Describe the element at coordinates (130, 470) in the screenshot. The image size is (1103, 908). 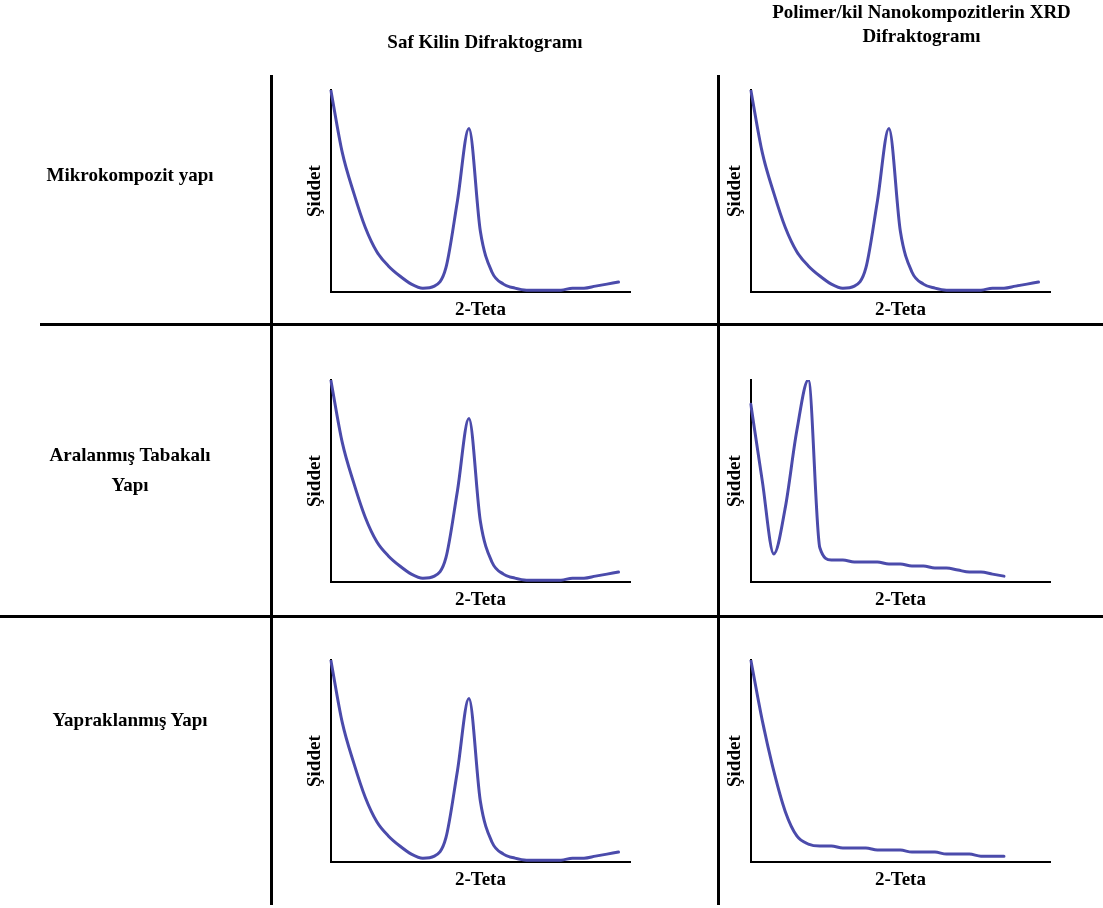
I see `text: Aralanmış Tabakalı Yapı` at that location.